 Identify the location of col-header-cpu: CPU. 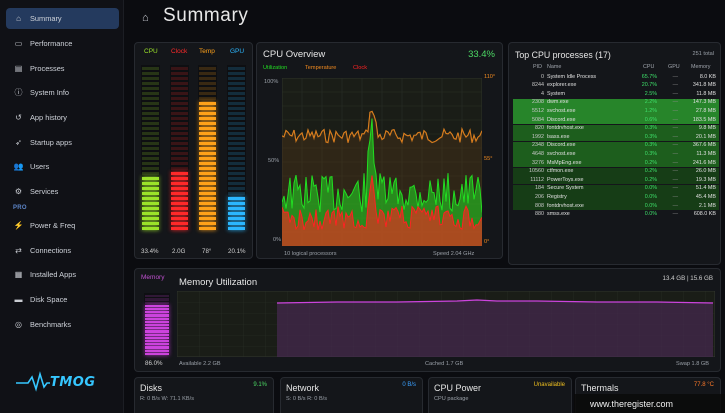
(649, 67).